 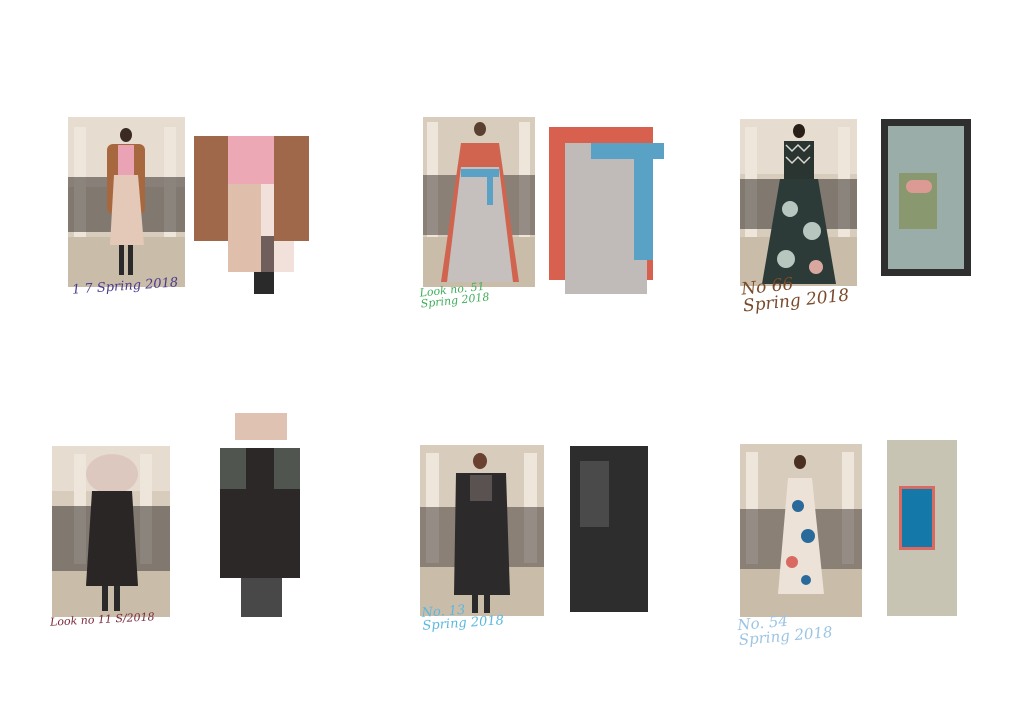 I want to click on swatch-hem-charcoal, so click(x=261, y=597).